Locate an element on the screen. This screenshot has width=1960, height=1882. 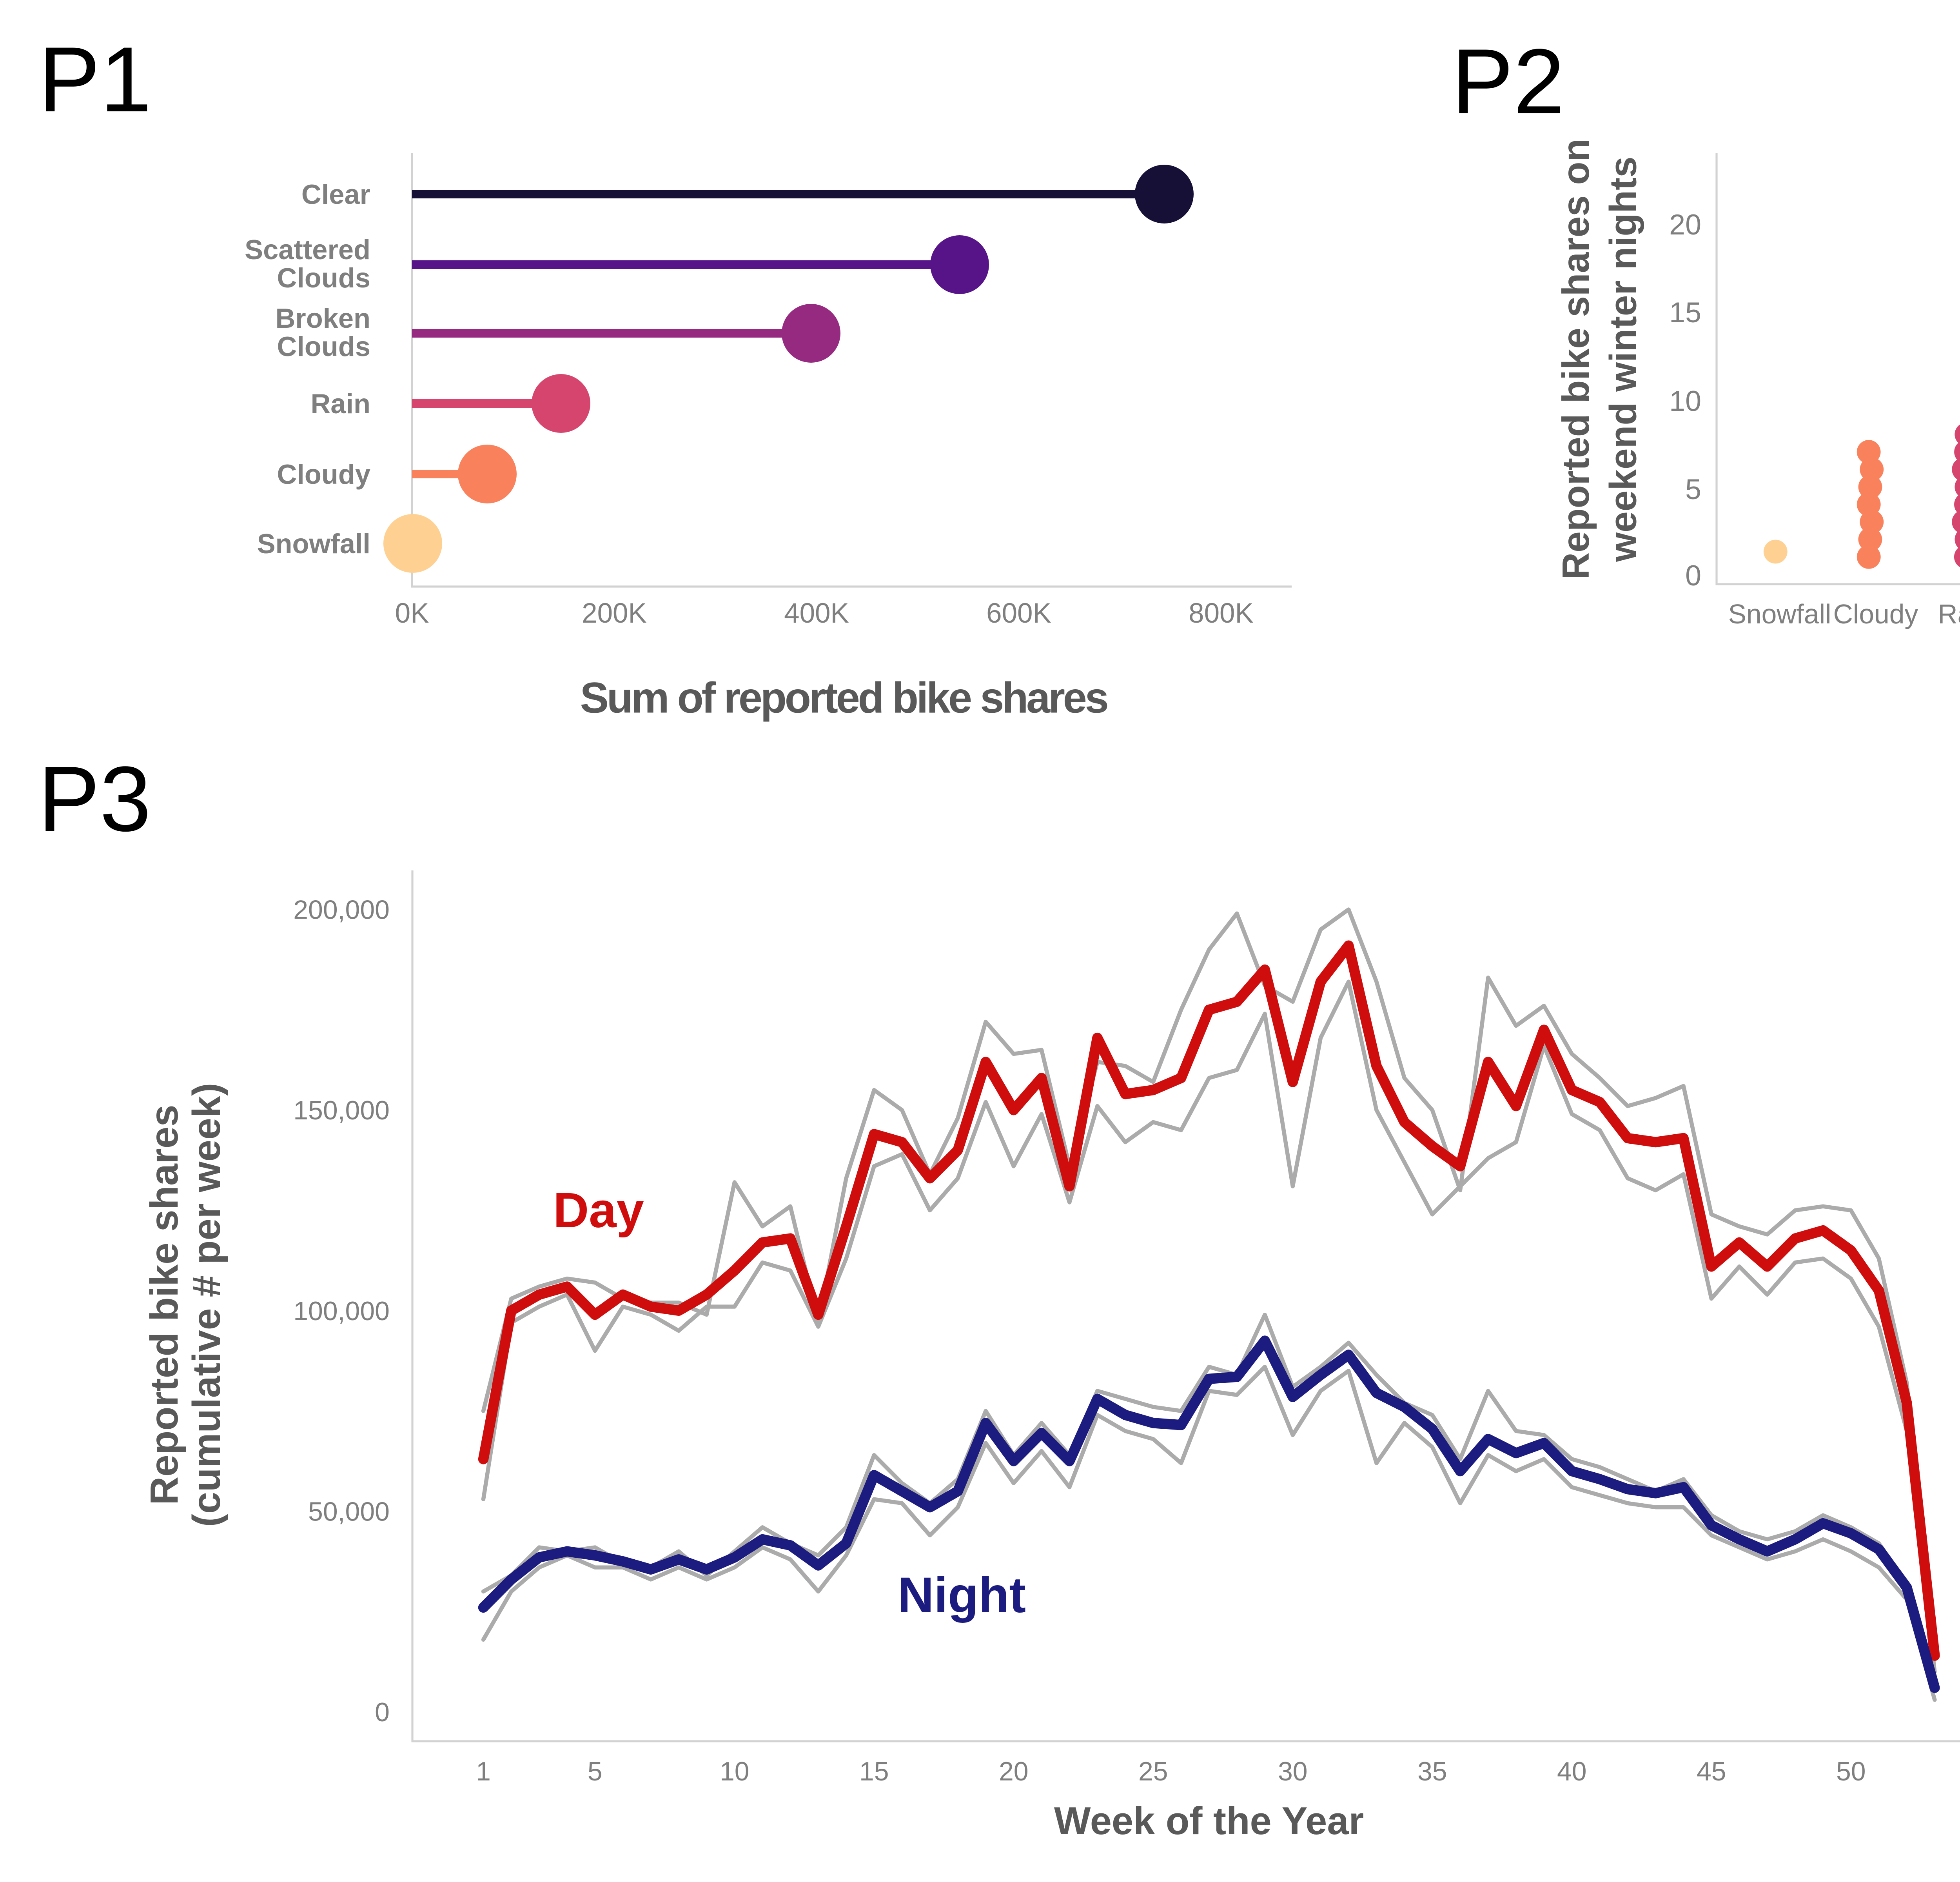
svg-text: Reported bike shares is located at coordinates (164, 1304).